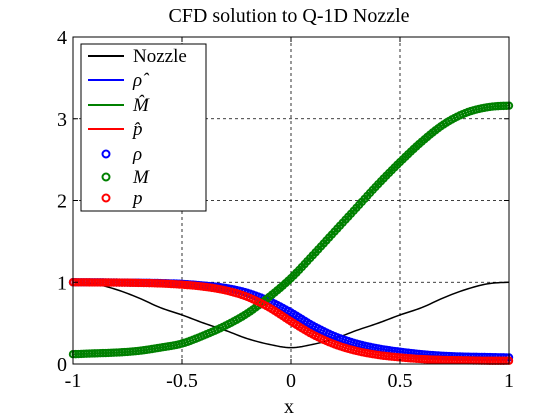  I want to click on legend-label: Nozzle, so click(160, 56).